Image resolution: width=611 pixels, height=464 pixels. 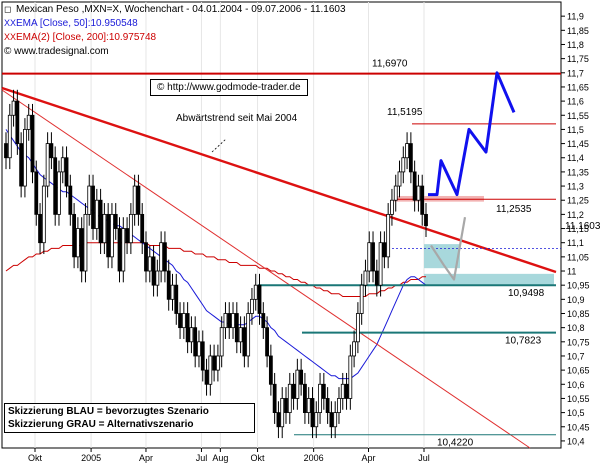 What do you see at coordinates (575, 102) in the screenshot?
I see `y-tick-label-24: 11,6` at bounding box center [575, 102].